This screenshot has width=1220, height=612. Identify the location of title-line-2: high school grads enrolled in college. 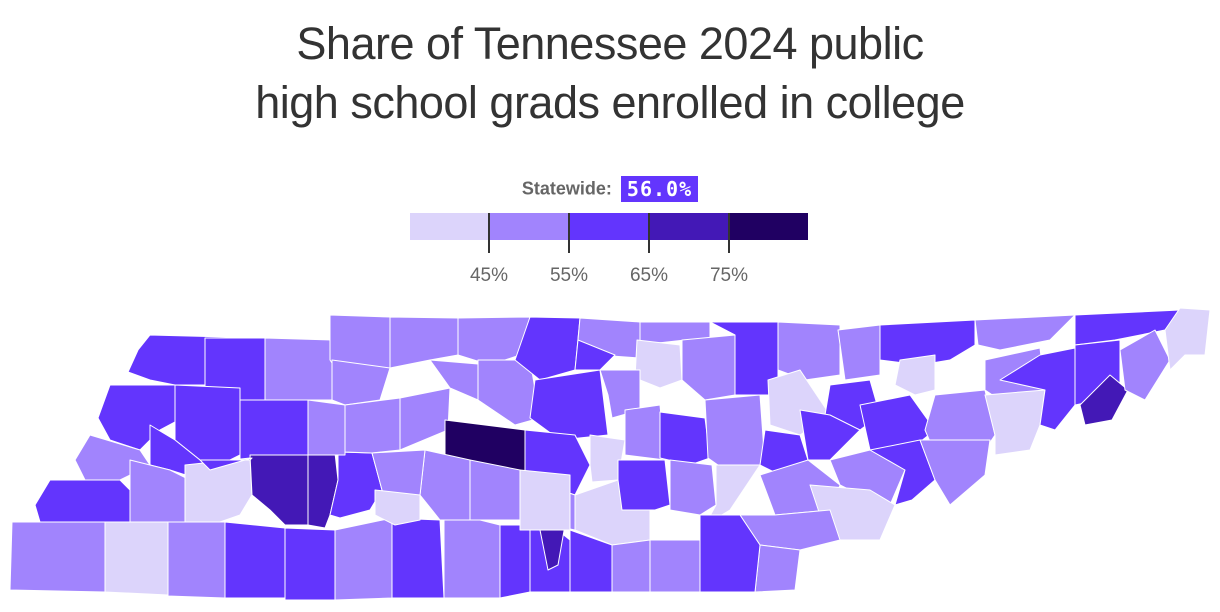
(610, 102).